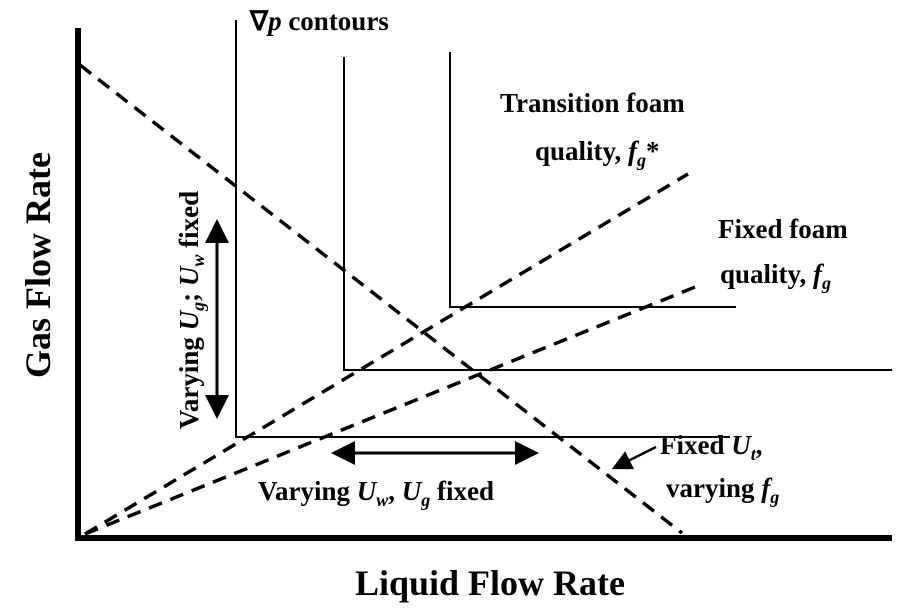  I want to click on contour, so click(592, 180).